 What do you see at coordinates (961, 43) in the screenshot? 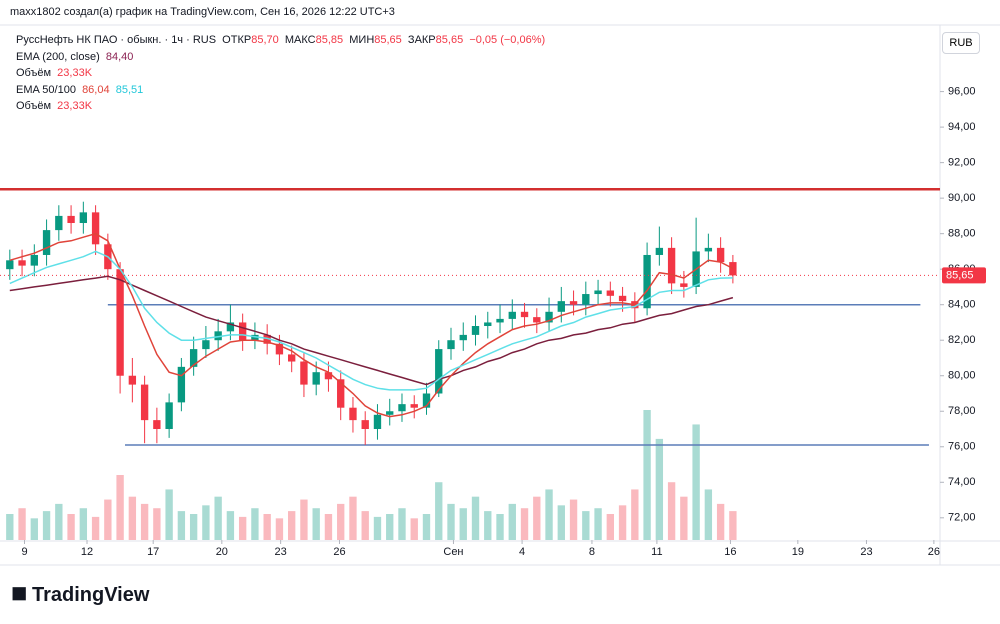
I see `currency-button: RUB` at bounding box center [961, 43].